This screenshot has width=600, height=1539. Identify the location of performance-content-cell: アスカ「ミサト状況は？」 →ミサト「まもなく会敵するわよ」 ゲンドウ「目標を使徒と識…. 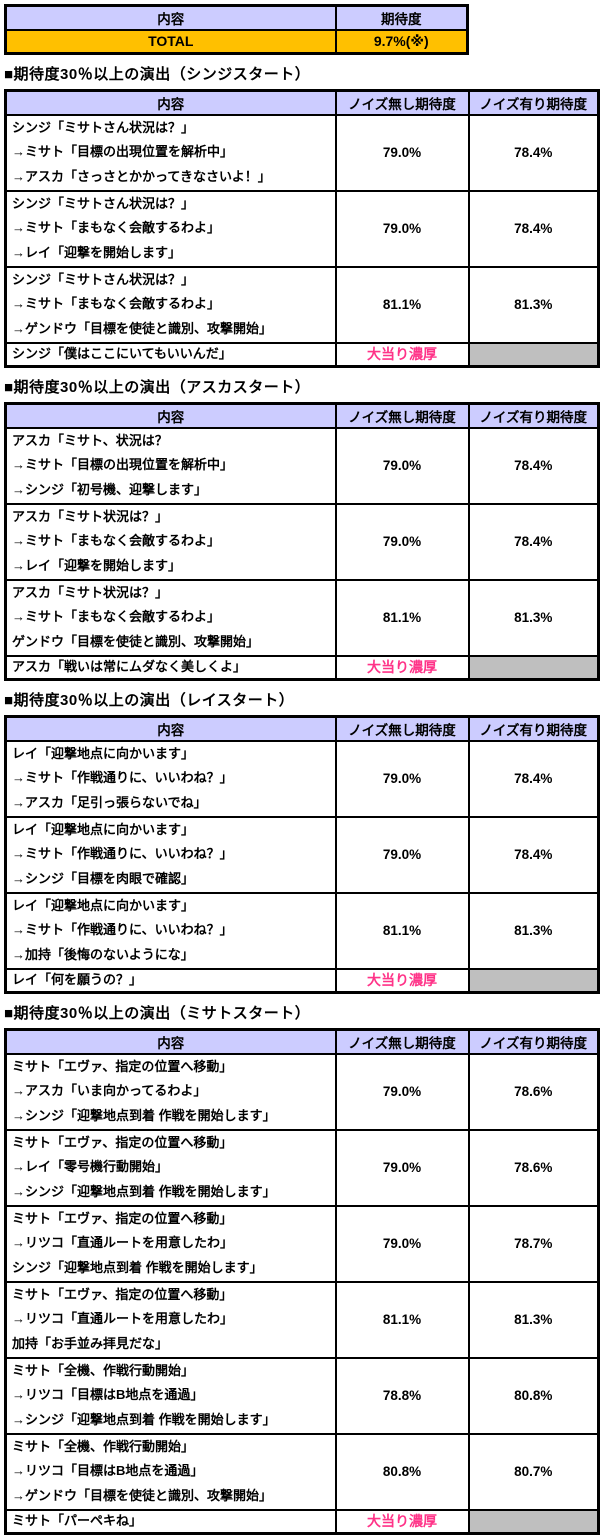
(170, 617).